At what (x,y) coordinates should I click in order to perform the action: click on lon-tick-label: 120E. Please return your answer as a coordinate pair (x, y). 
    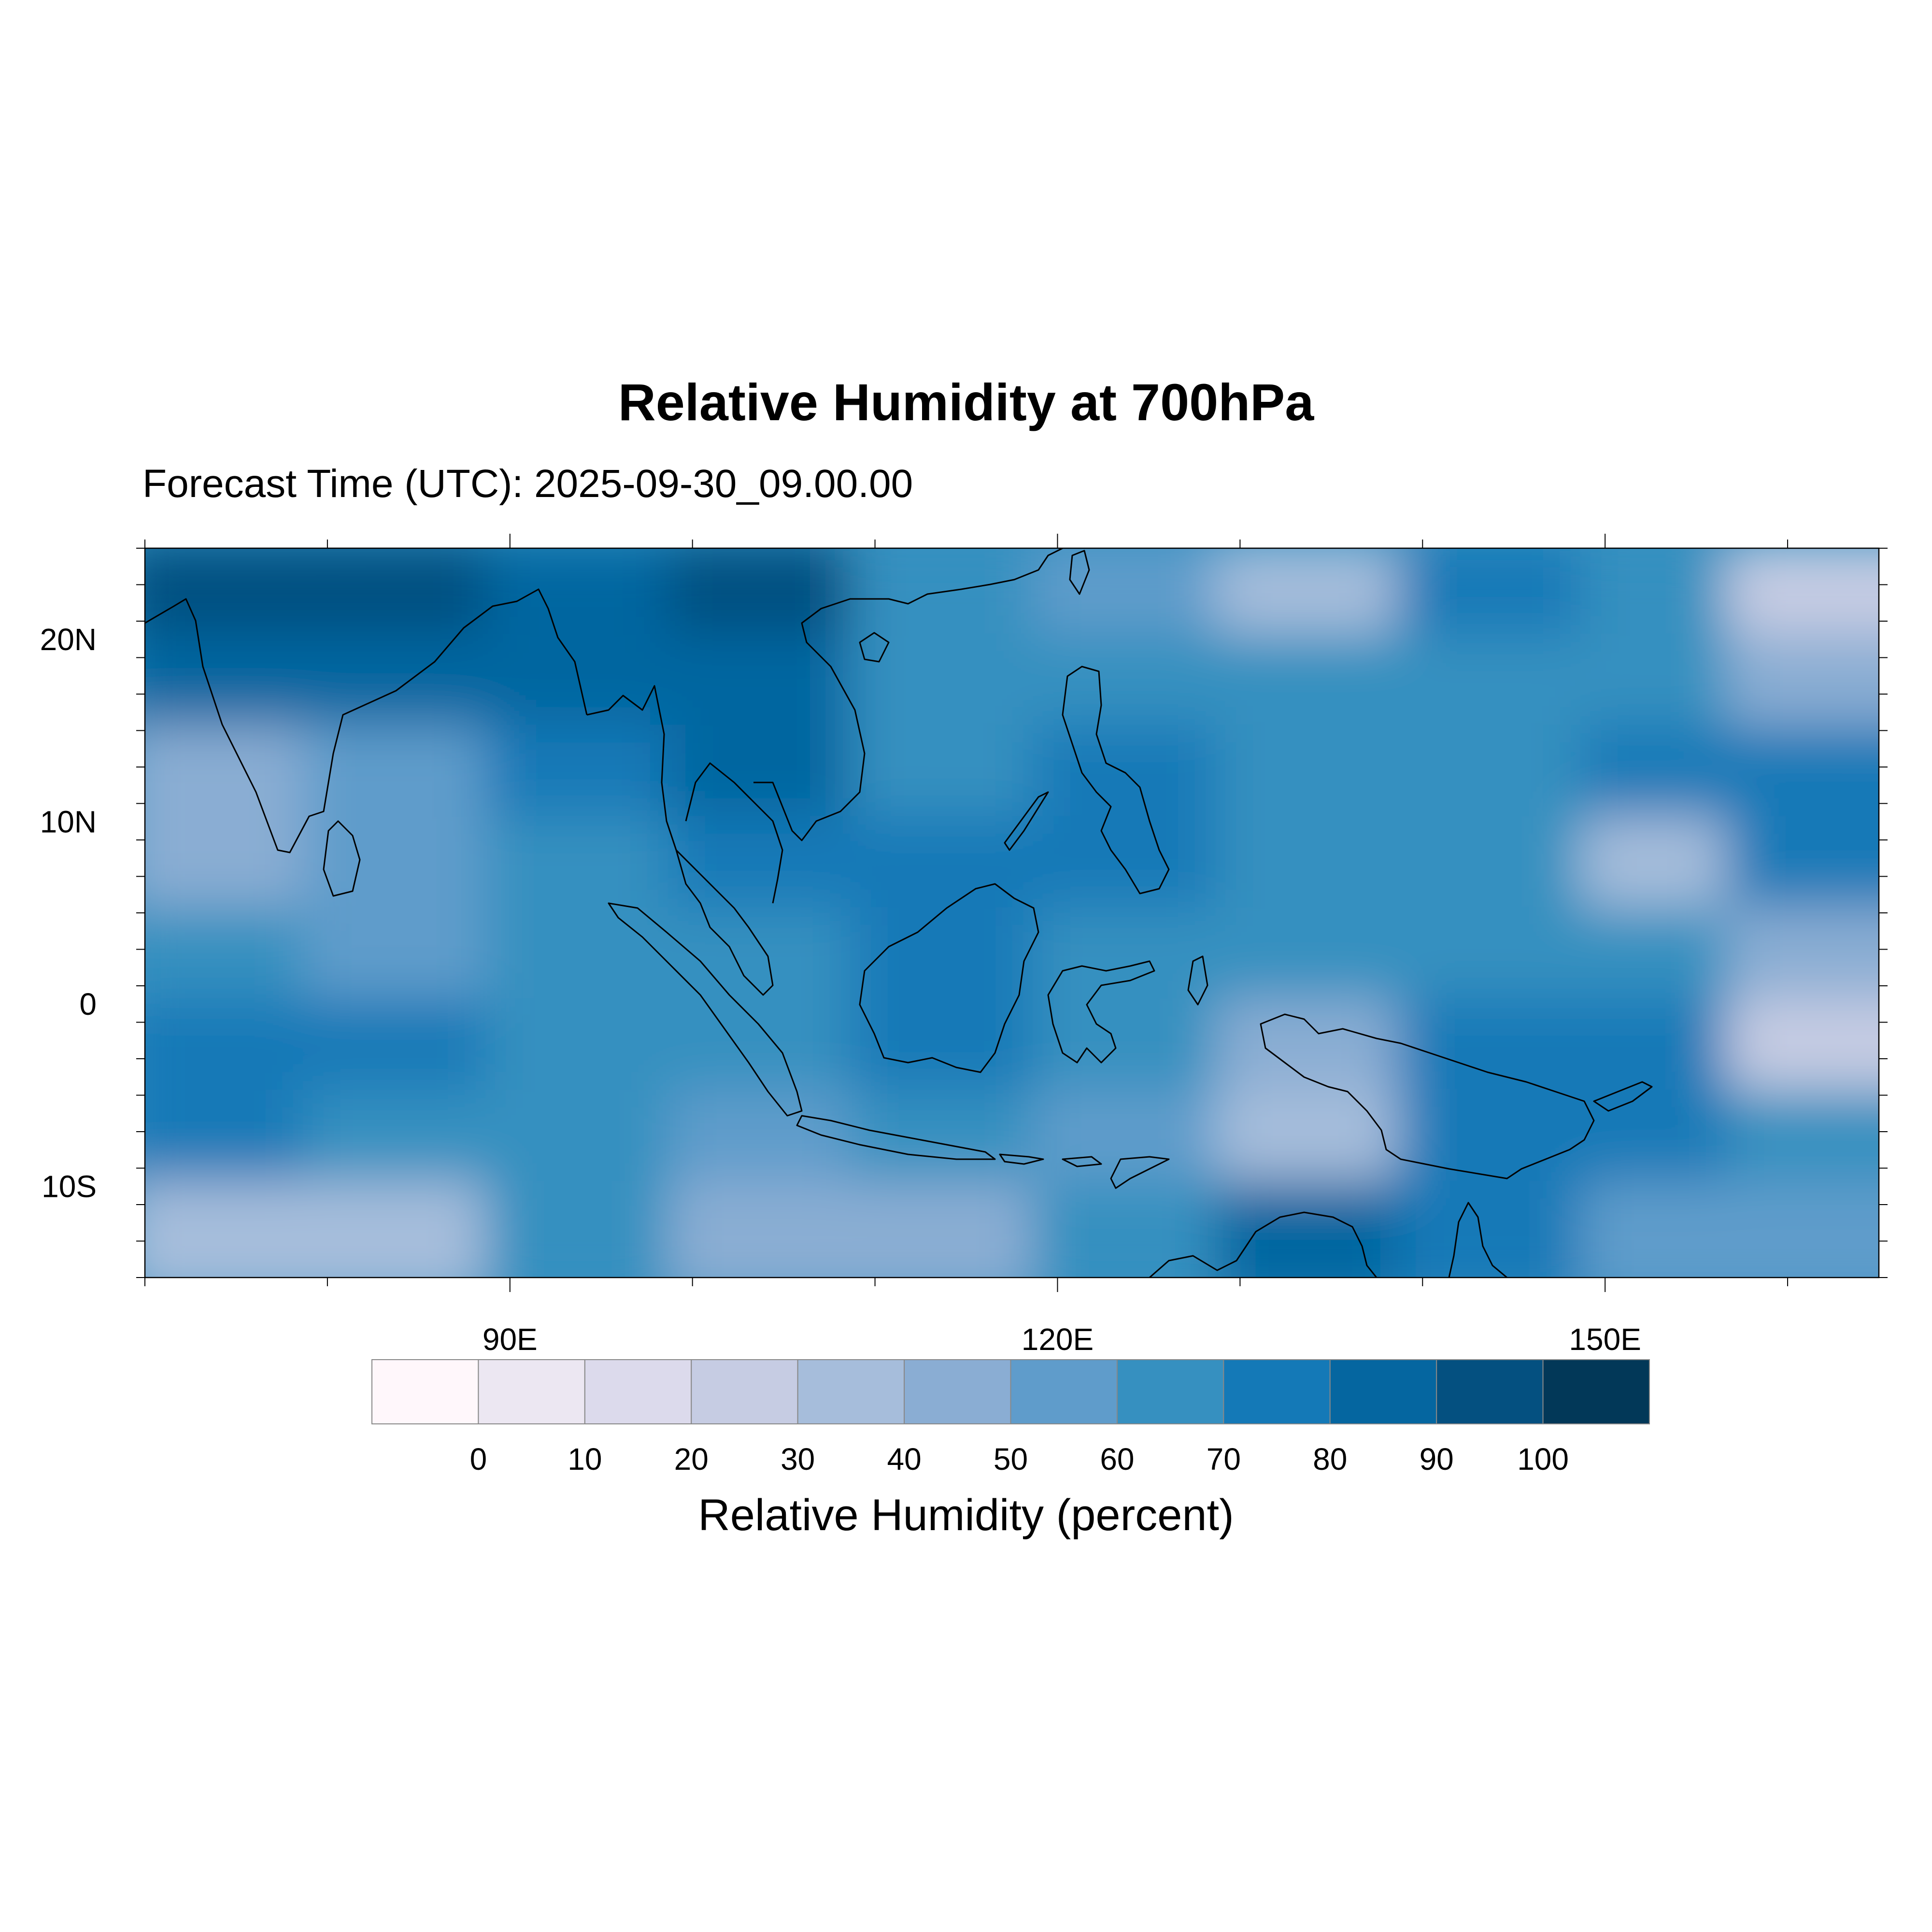
    Looking at the image, I should click on (1058, 1339).